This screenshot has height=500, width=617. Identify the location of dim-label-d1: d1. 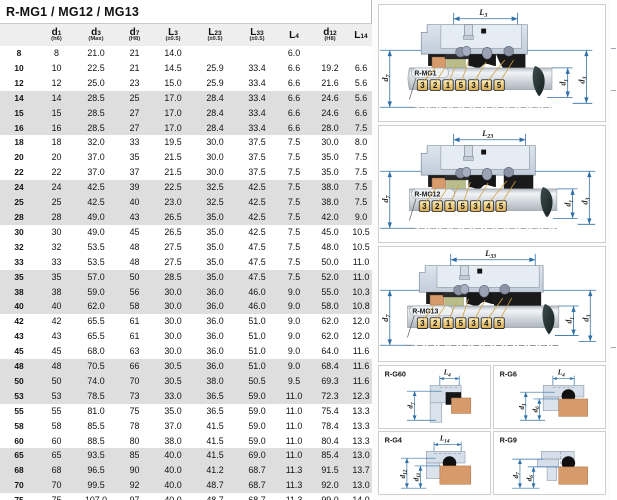
(570, 320).